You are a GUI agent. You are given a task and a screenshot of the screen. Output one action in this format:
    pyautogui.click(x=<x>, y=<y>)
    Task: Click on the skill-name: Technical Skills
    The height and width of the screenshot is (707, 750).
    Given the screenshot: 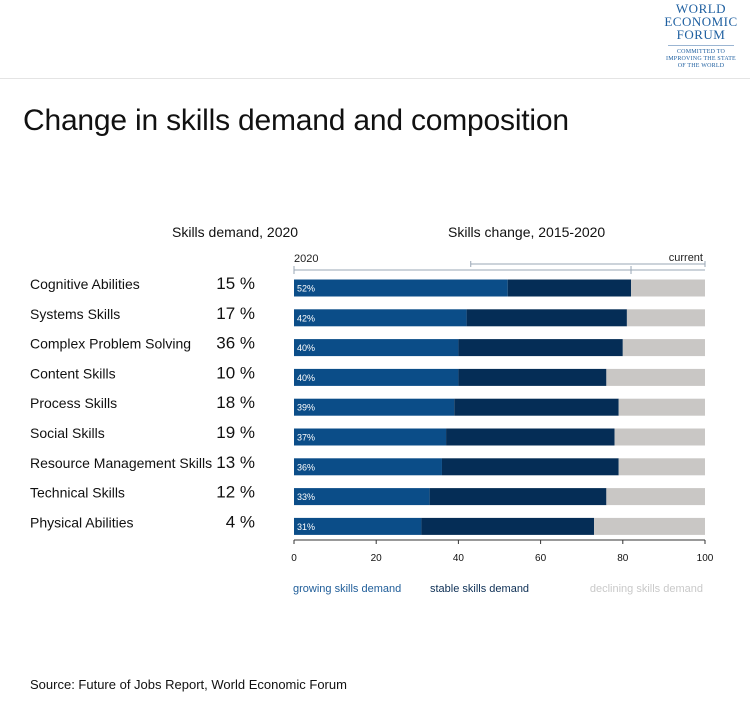 What is the action you would take?
    pyautogui.click(x=77, y=493)
    